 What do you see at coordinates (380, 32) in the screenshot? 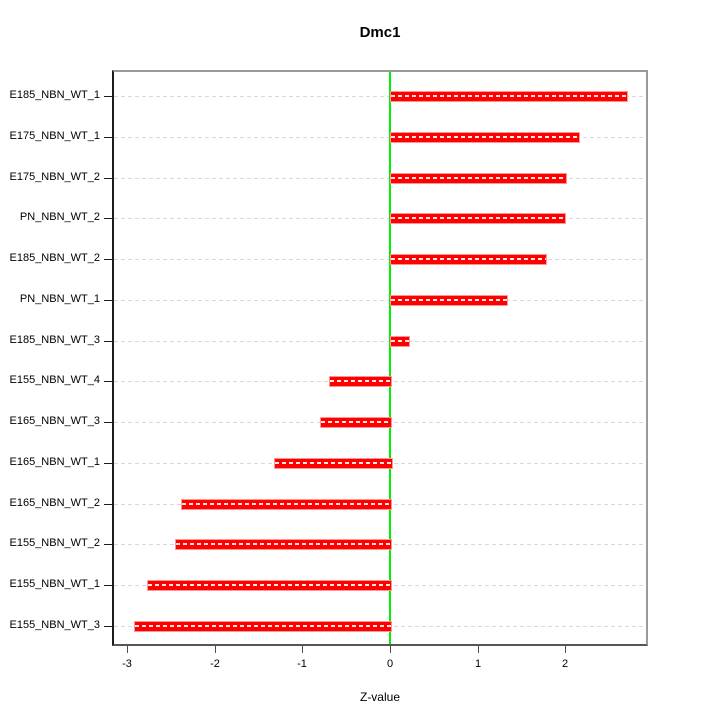
I see `chart-title: Dmc1` at bounding box center [380, 32].